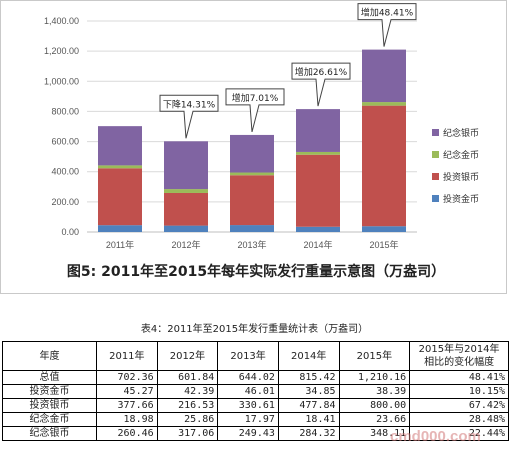 Image resolution: width=509 pixels, height=466 pixels. Describe the element at coordinates (127, 377) in the screenshot. I see `table-cell: 702.36` at that location.